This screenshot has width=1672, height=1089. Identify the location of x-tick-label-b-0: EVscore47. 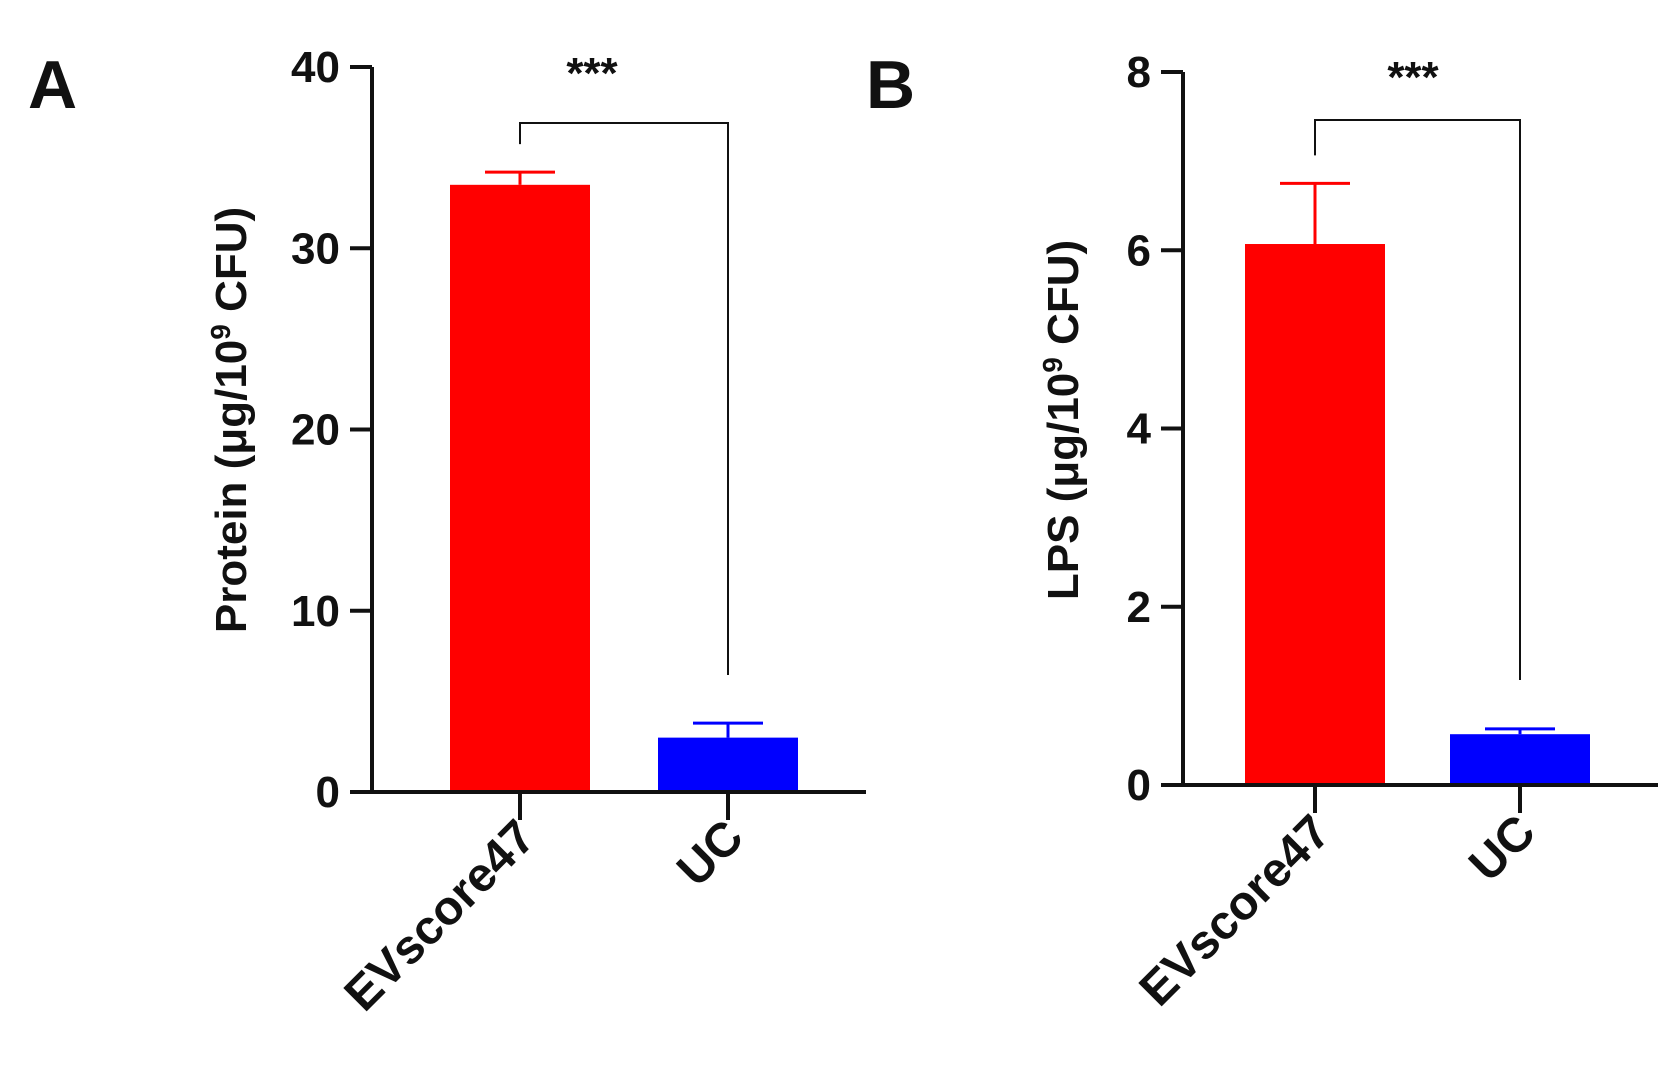
(1235, 910).